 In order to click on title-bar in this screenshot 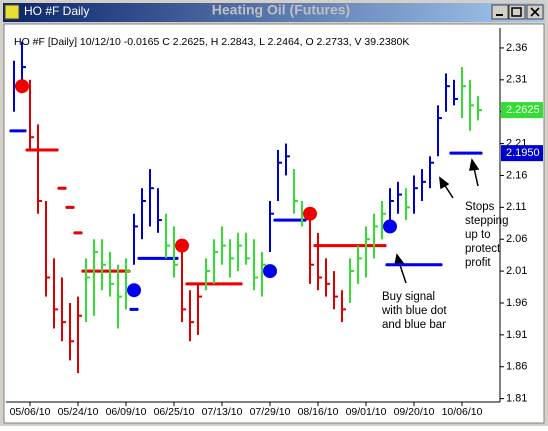, I will do `click(274, 12)`.